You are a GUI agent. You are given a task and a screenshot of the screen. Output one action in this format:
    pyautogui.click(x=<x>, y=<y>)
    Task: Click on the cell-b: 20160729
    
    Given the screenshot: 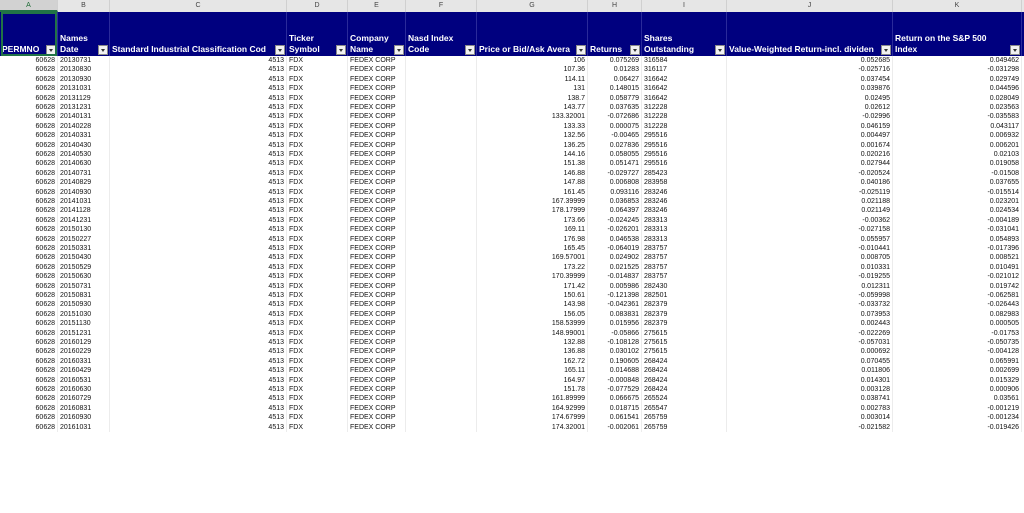 What is the action you would take?
    pyautogui.click(x=84, y=399)
    